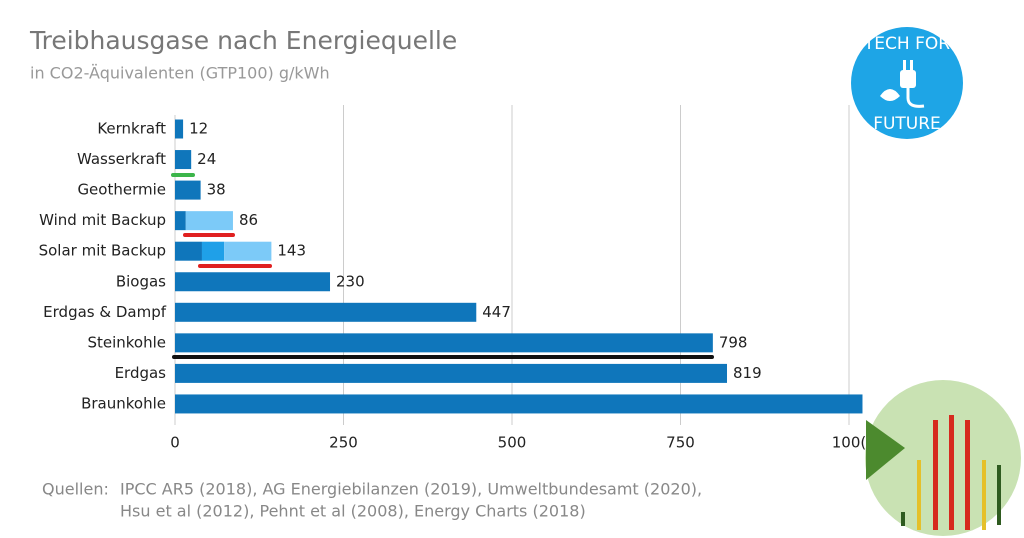  Describe the element at coordinates (343, 443) in the screenshot. I see `x-tick-label: 250` at that location.